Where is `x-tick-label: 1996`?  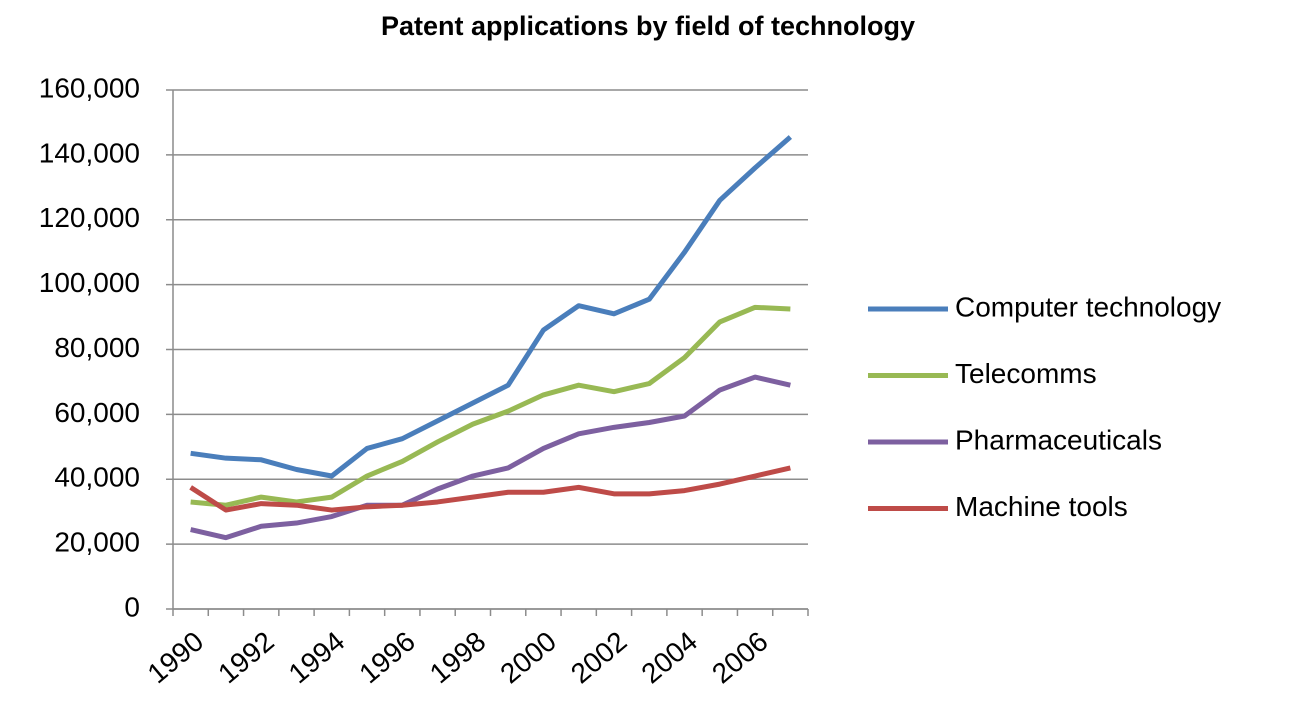 x-tick-label: 1996 is located at coordinates (387, 658).